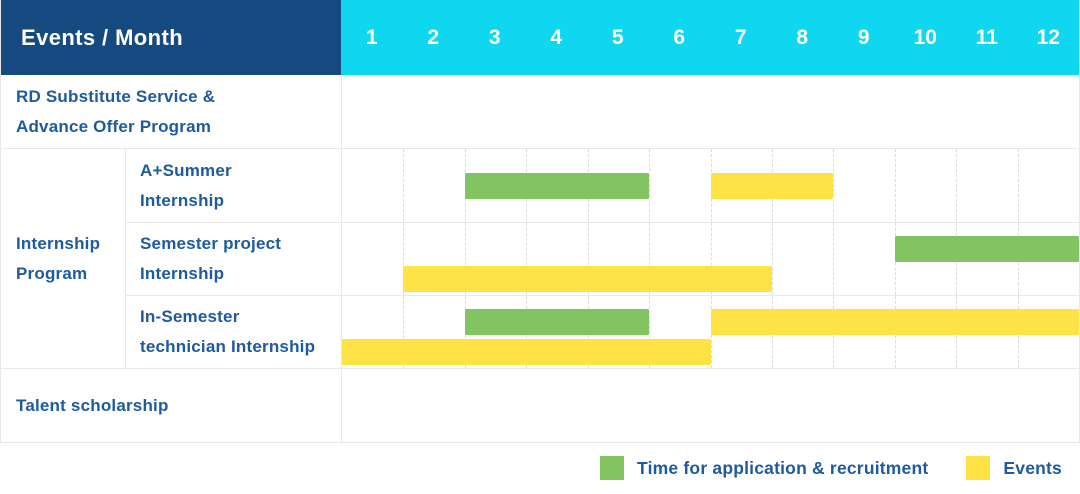 Image resolution: width=1080 pixels, height=494 pixels. Describe the element at coordinates (228, 331) in the screenshot. I see `row-label: In-Semester technician Internship` at that location.